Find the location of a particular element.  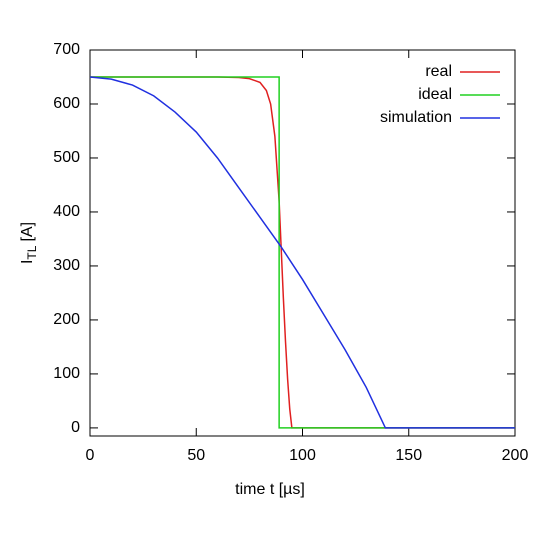

x-axis-label: time t [µs] is located at coordinates (270, 489).